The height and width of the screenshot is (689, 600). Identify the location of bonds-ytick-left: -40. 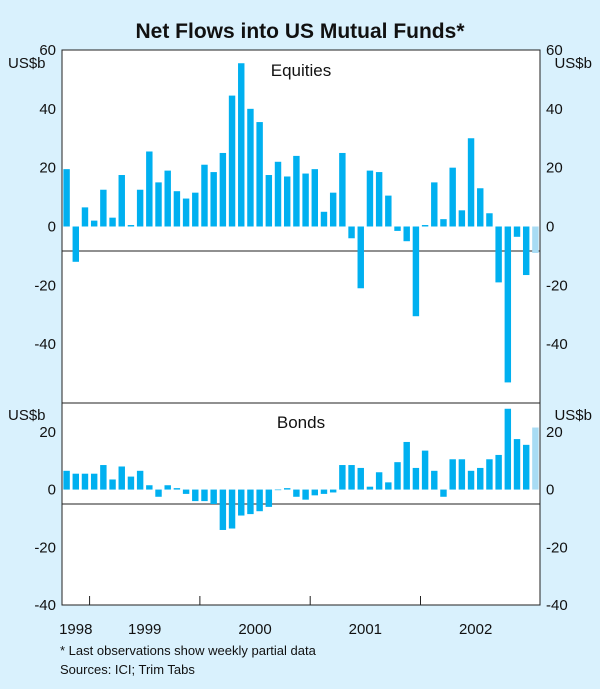
(45, 605).